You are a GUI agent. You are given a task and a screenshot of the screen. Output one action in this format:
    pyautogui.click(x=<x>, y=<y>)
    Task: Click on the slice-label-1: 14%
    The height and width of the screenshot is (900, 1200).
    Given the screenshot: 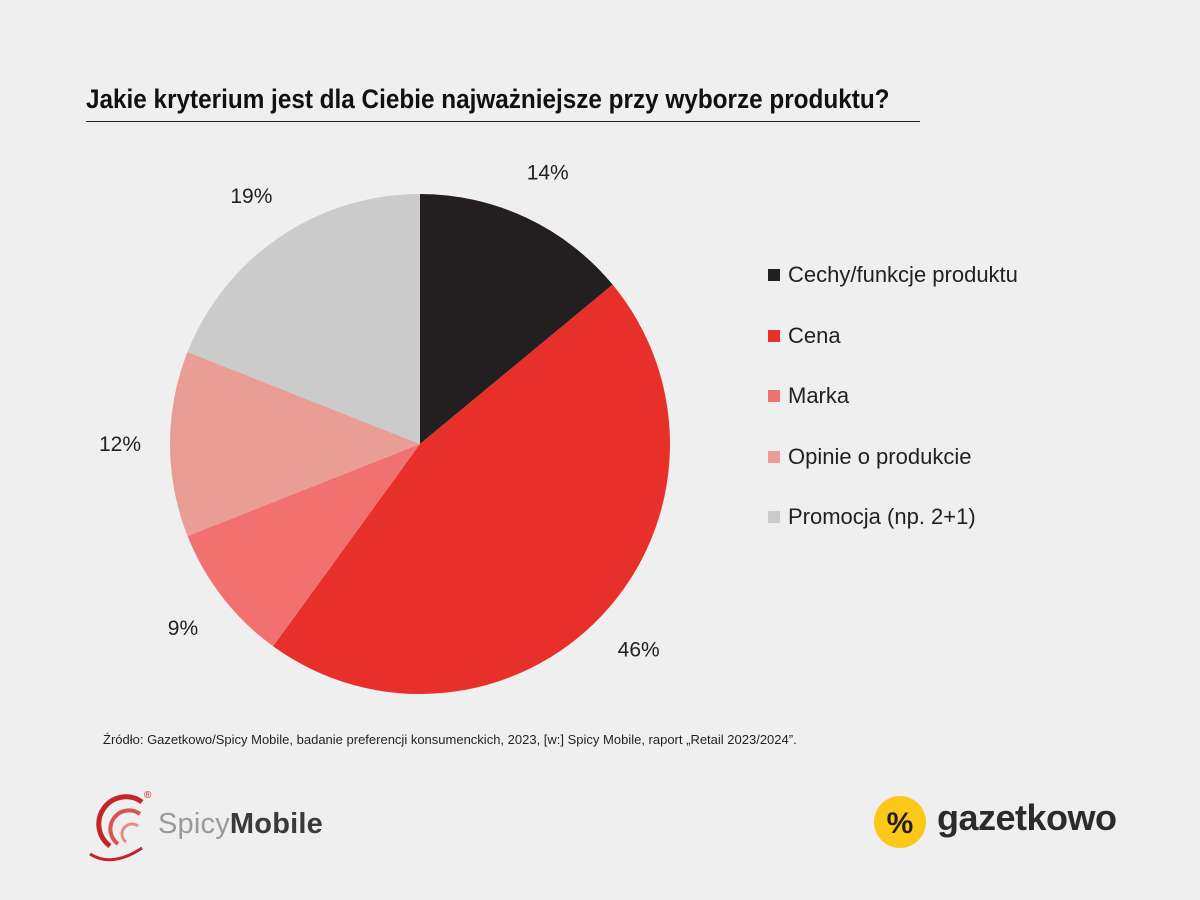 What is the action you would take?
    pyautogui.click(x=548, y=173)
    